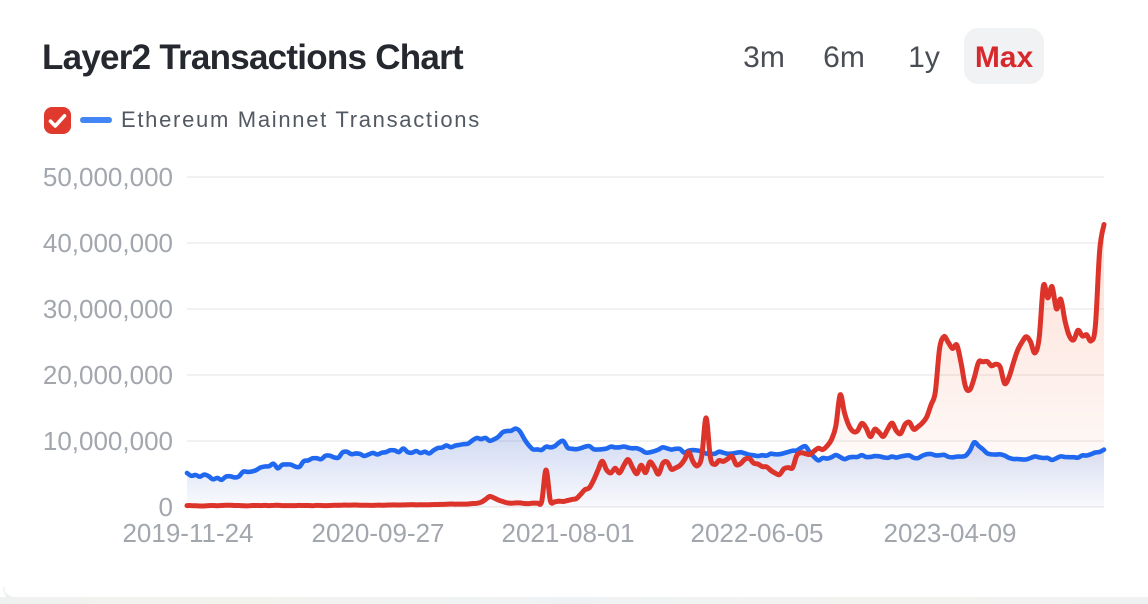 The image size is (1148, 604). I want to click on svg-text: 10,000,000, so click(108, 441).